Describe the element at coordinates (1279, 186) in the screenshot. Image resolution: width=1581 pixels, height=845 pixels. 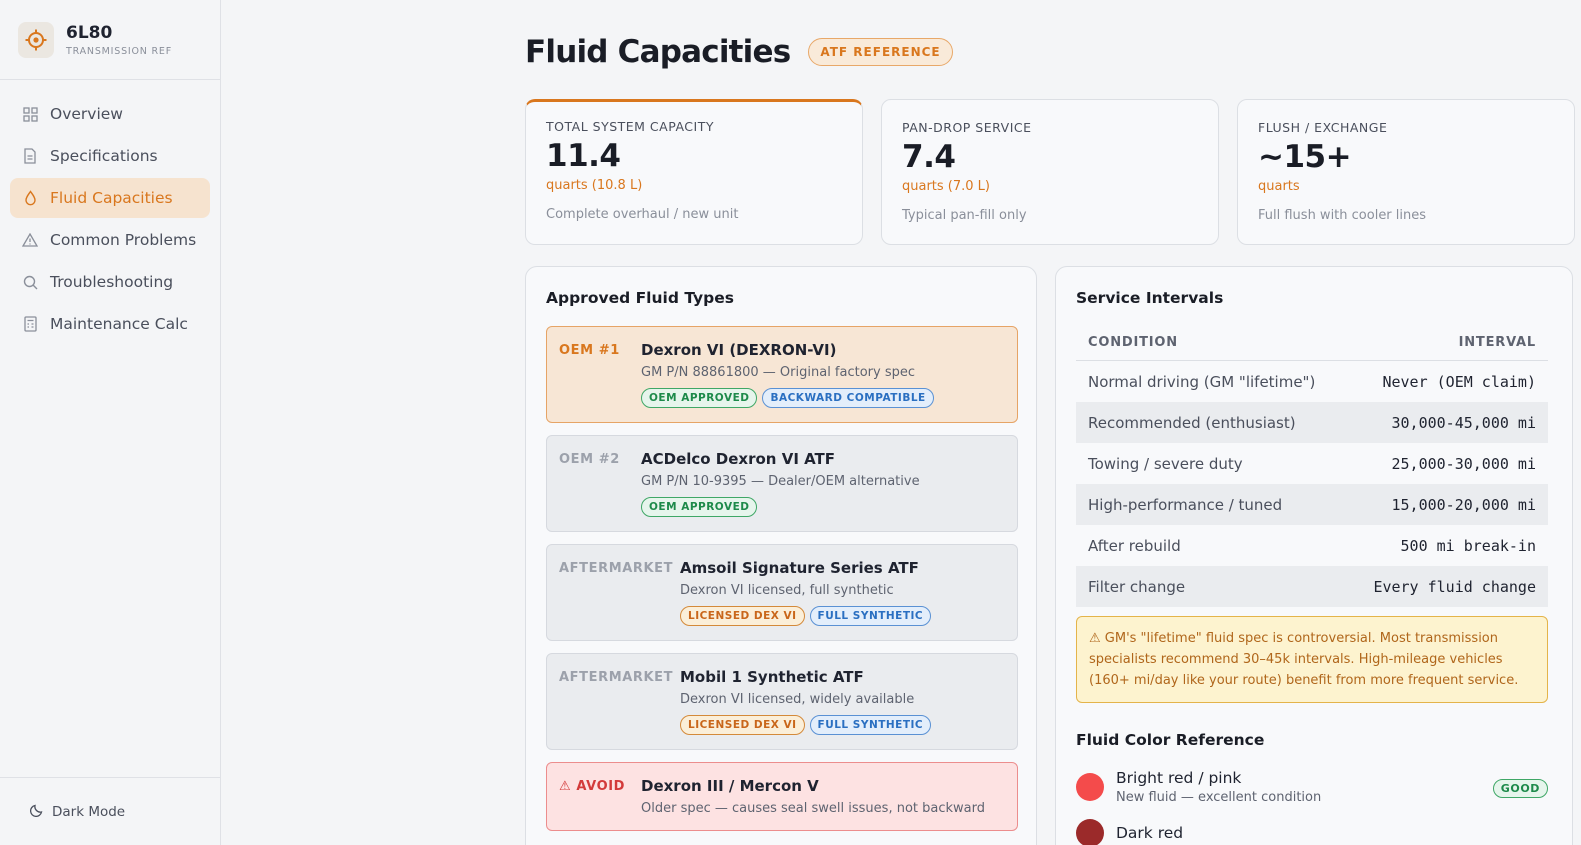
I see `stat-unit: quarts` at that location.